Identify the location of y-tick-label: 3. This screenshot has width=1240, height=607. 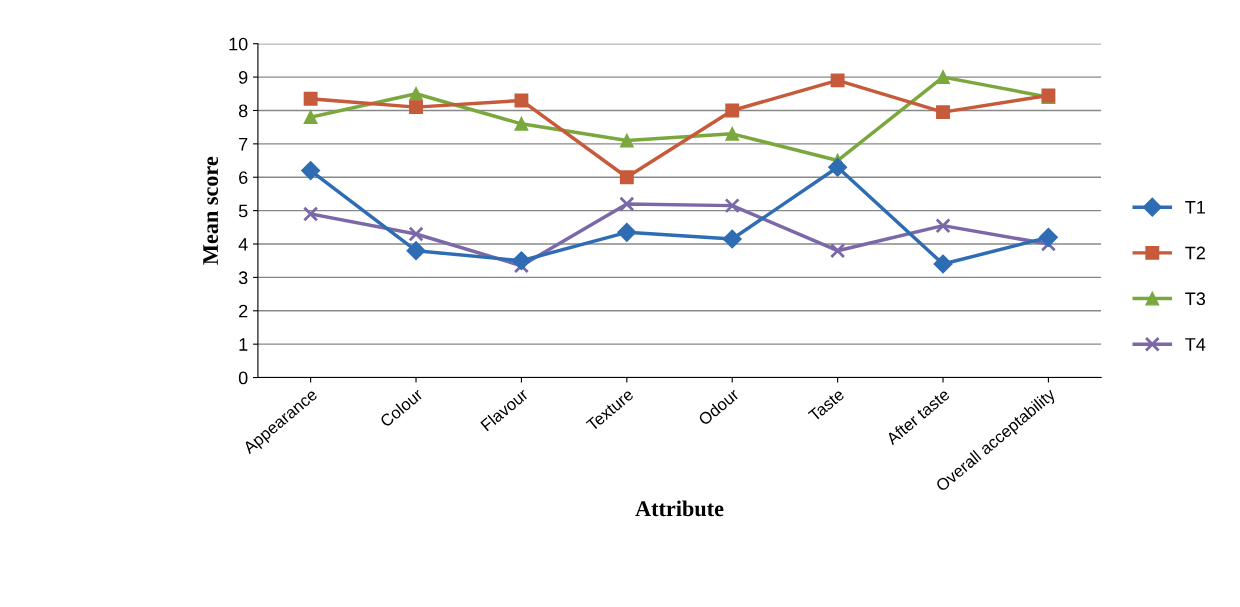
(243, 278).